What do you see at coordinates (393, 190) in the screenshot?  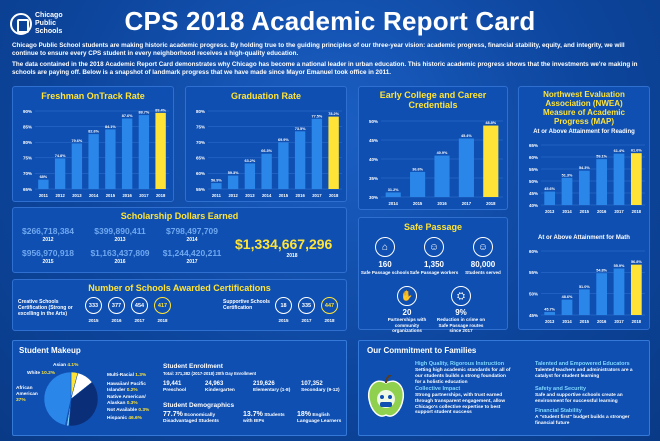 I see `early-college-data-label: 31.2%` at bounding box center [393, 190].